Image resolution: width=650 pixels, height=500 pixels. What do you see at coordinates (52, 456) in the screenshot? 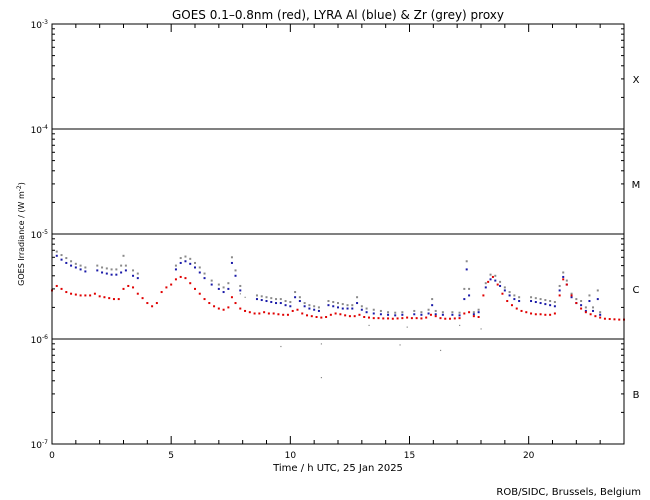
I see `x-tick-label-0: 0` at bounding box center [52, 456].